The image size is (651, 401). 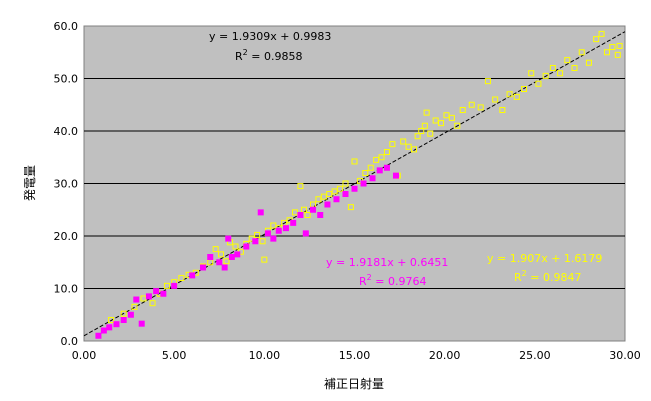 What do you see at coordinates (30, 183) in the screenshot?
I see `y-axis-title: 発電量` at bounding box center [30, 183].